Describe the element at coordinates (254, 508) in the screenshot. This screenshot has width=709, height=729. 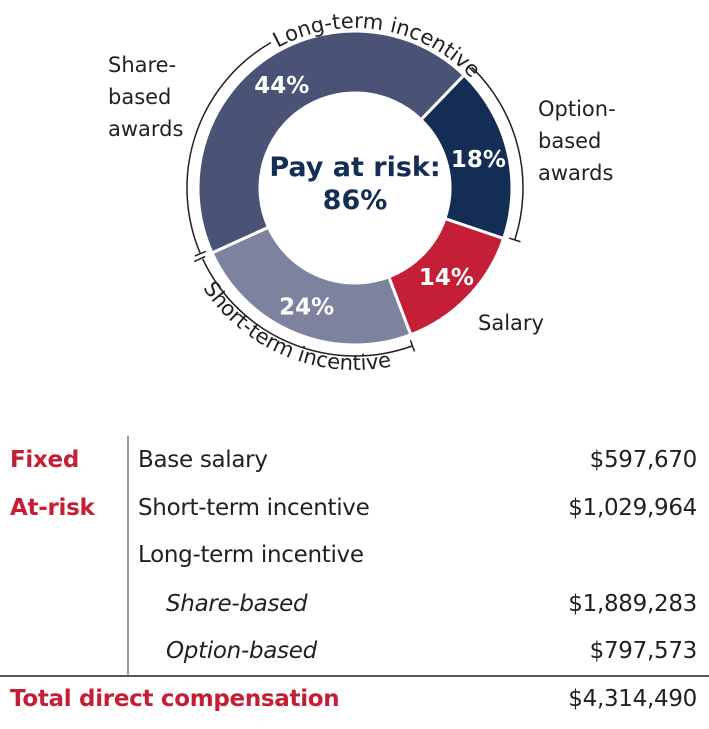
I see `row-item: Short-term incentive` at that location.